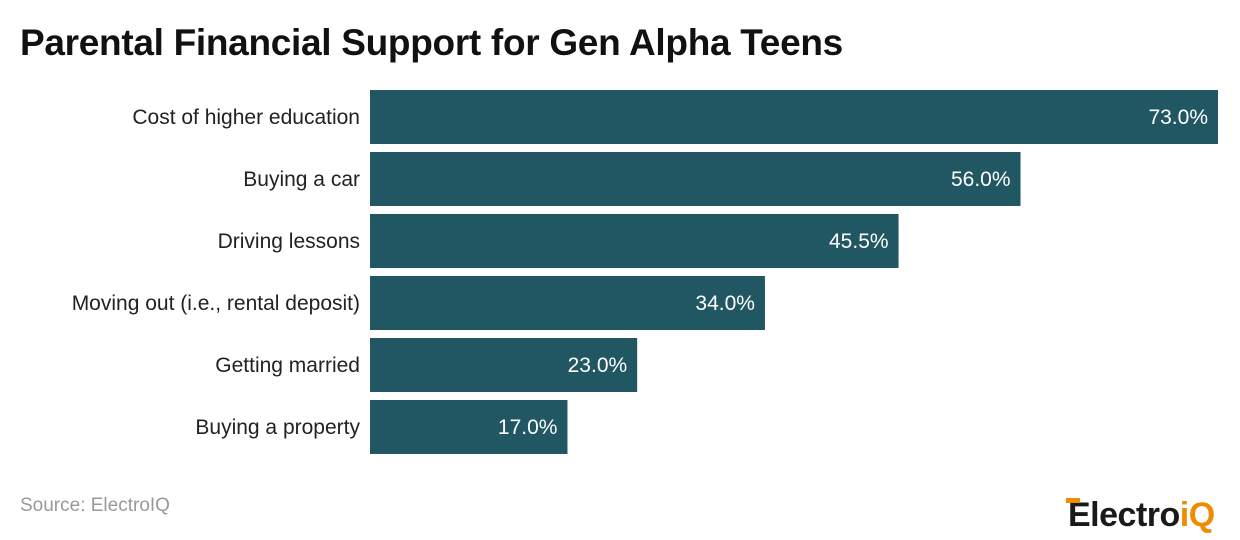 This screenshot has height=540, width=1240. What do you see at coordinates (301, 179) in the screenshot?
I see `category-label: Buying a car` at bounding box center [301, 179].